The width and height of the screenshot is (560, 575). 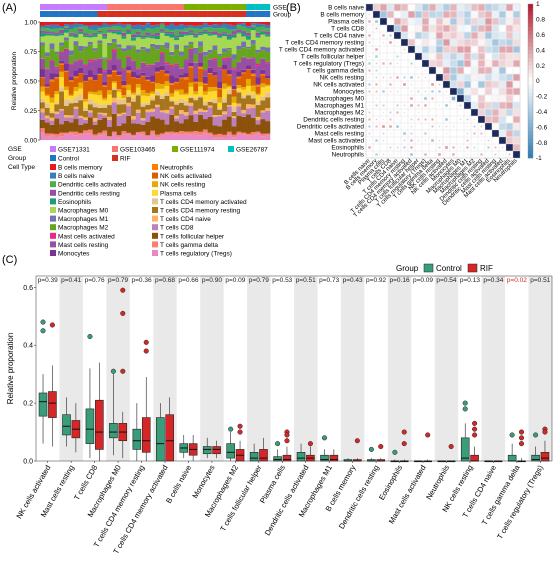 I want to click on legend-row-group: Group, so click(x=17, y=158).